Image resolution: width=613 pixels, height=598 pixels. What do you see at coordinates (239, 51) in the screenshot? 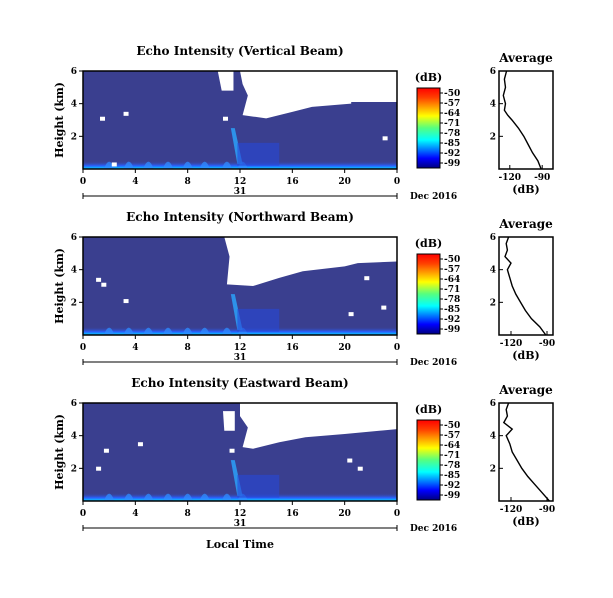
I see `panel-title: Echo Intensity (Vertical Beam)` at bounding box center [239, 51].